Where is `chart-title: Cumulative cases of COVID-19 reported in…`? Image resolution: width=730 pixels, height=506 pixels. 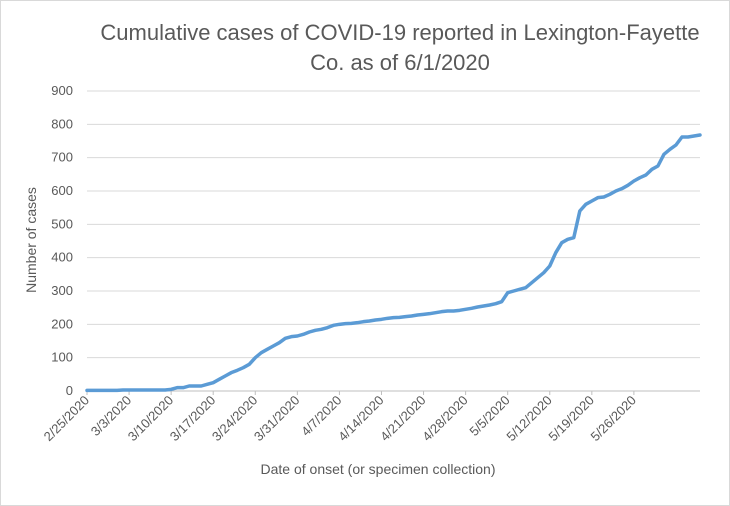 chart-title: Cumulative cases of COVID-19 reported in… is located at coordinates (400, 48).